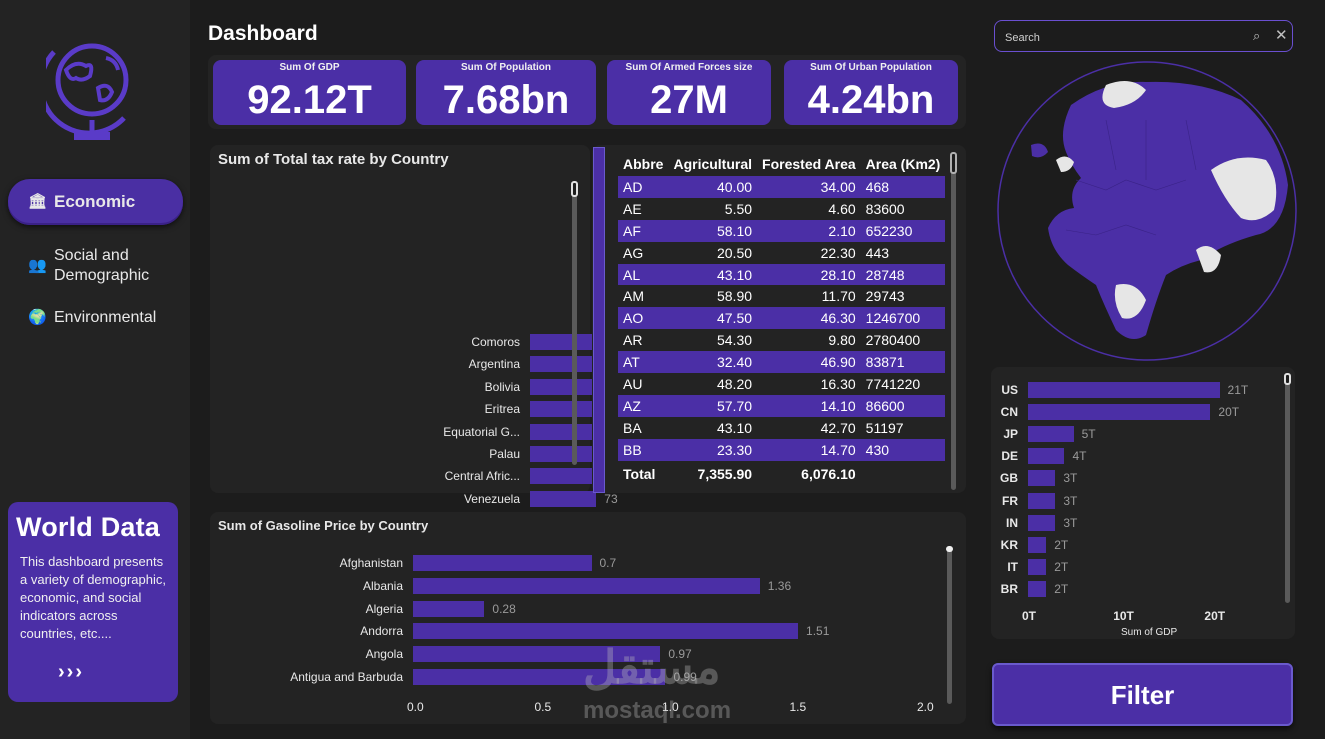  I want to click on gdp-chart-scroll-thumb, so click(1287, 379).